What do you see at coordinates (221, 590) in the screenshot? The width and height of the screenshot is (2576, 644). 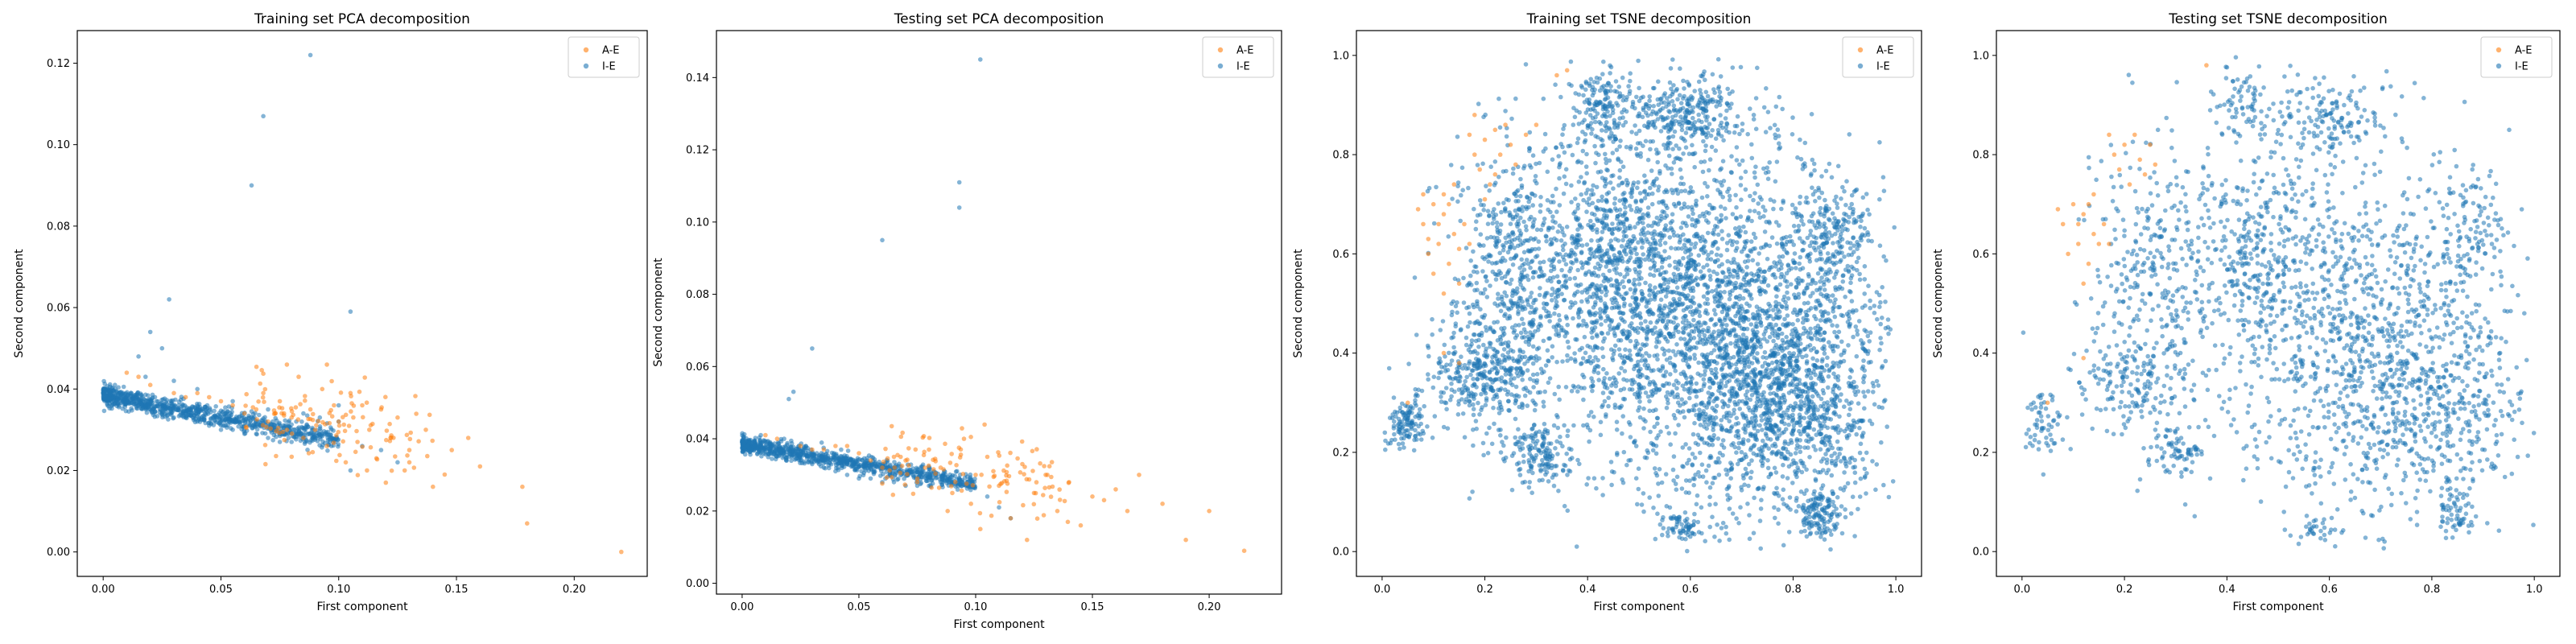 I see `x-tick-label: 0.05` at bounding box center [221, 590].